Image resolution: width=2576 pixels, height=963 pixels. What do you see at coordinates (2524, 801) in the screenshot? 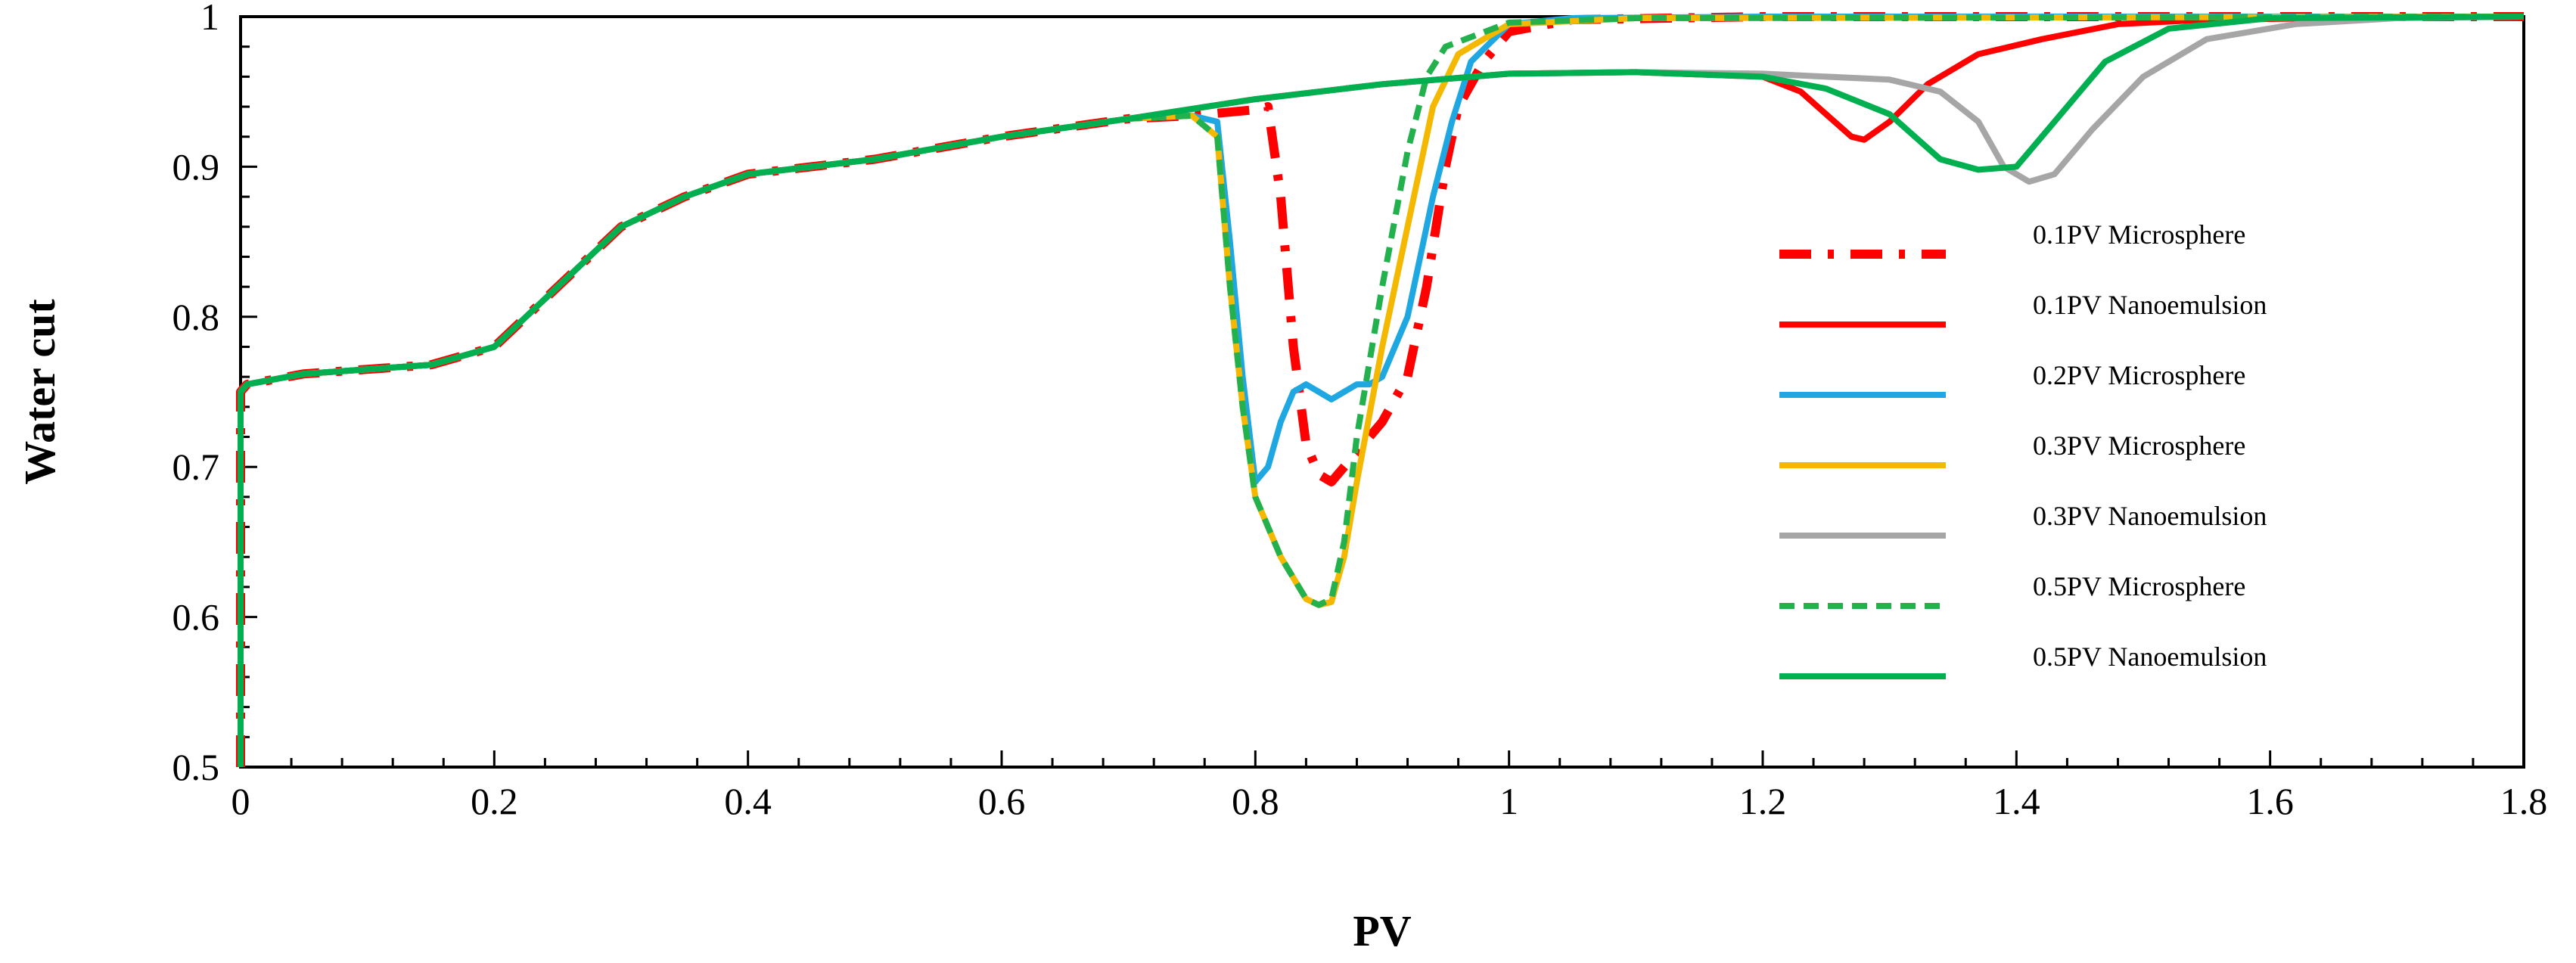
I see `x-tick-label: 1.8` at bounding box center [2524, 801].